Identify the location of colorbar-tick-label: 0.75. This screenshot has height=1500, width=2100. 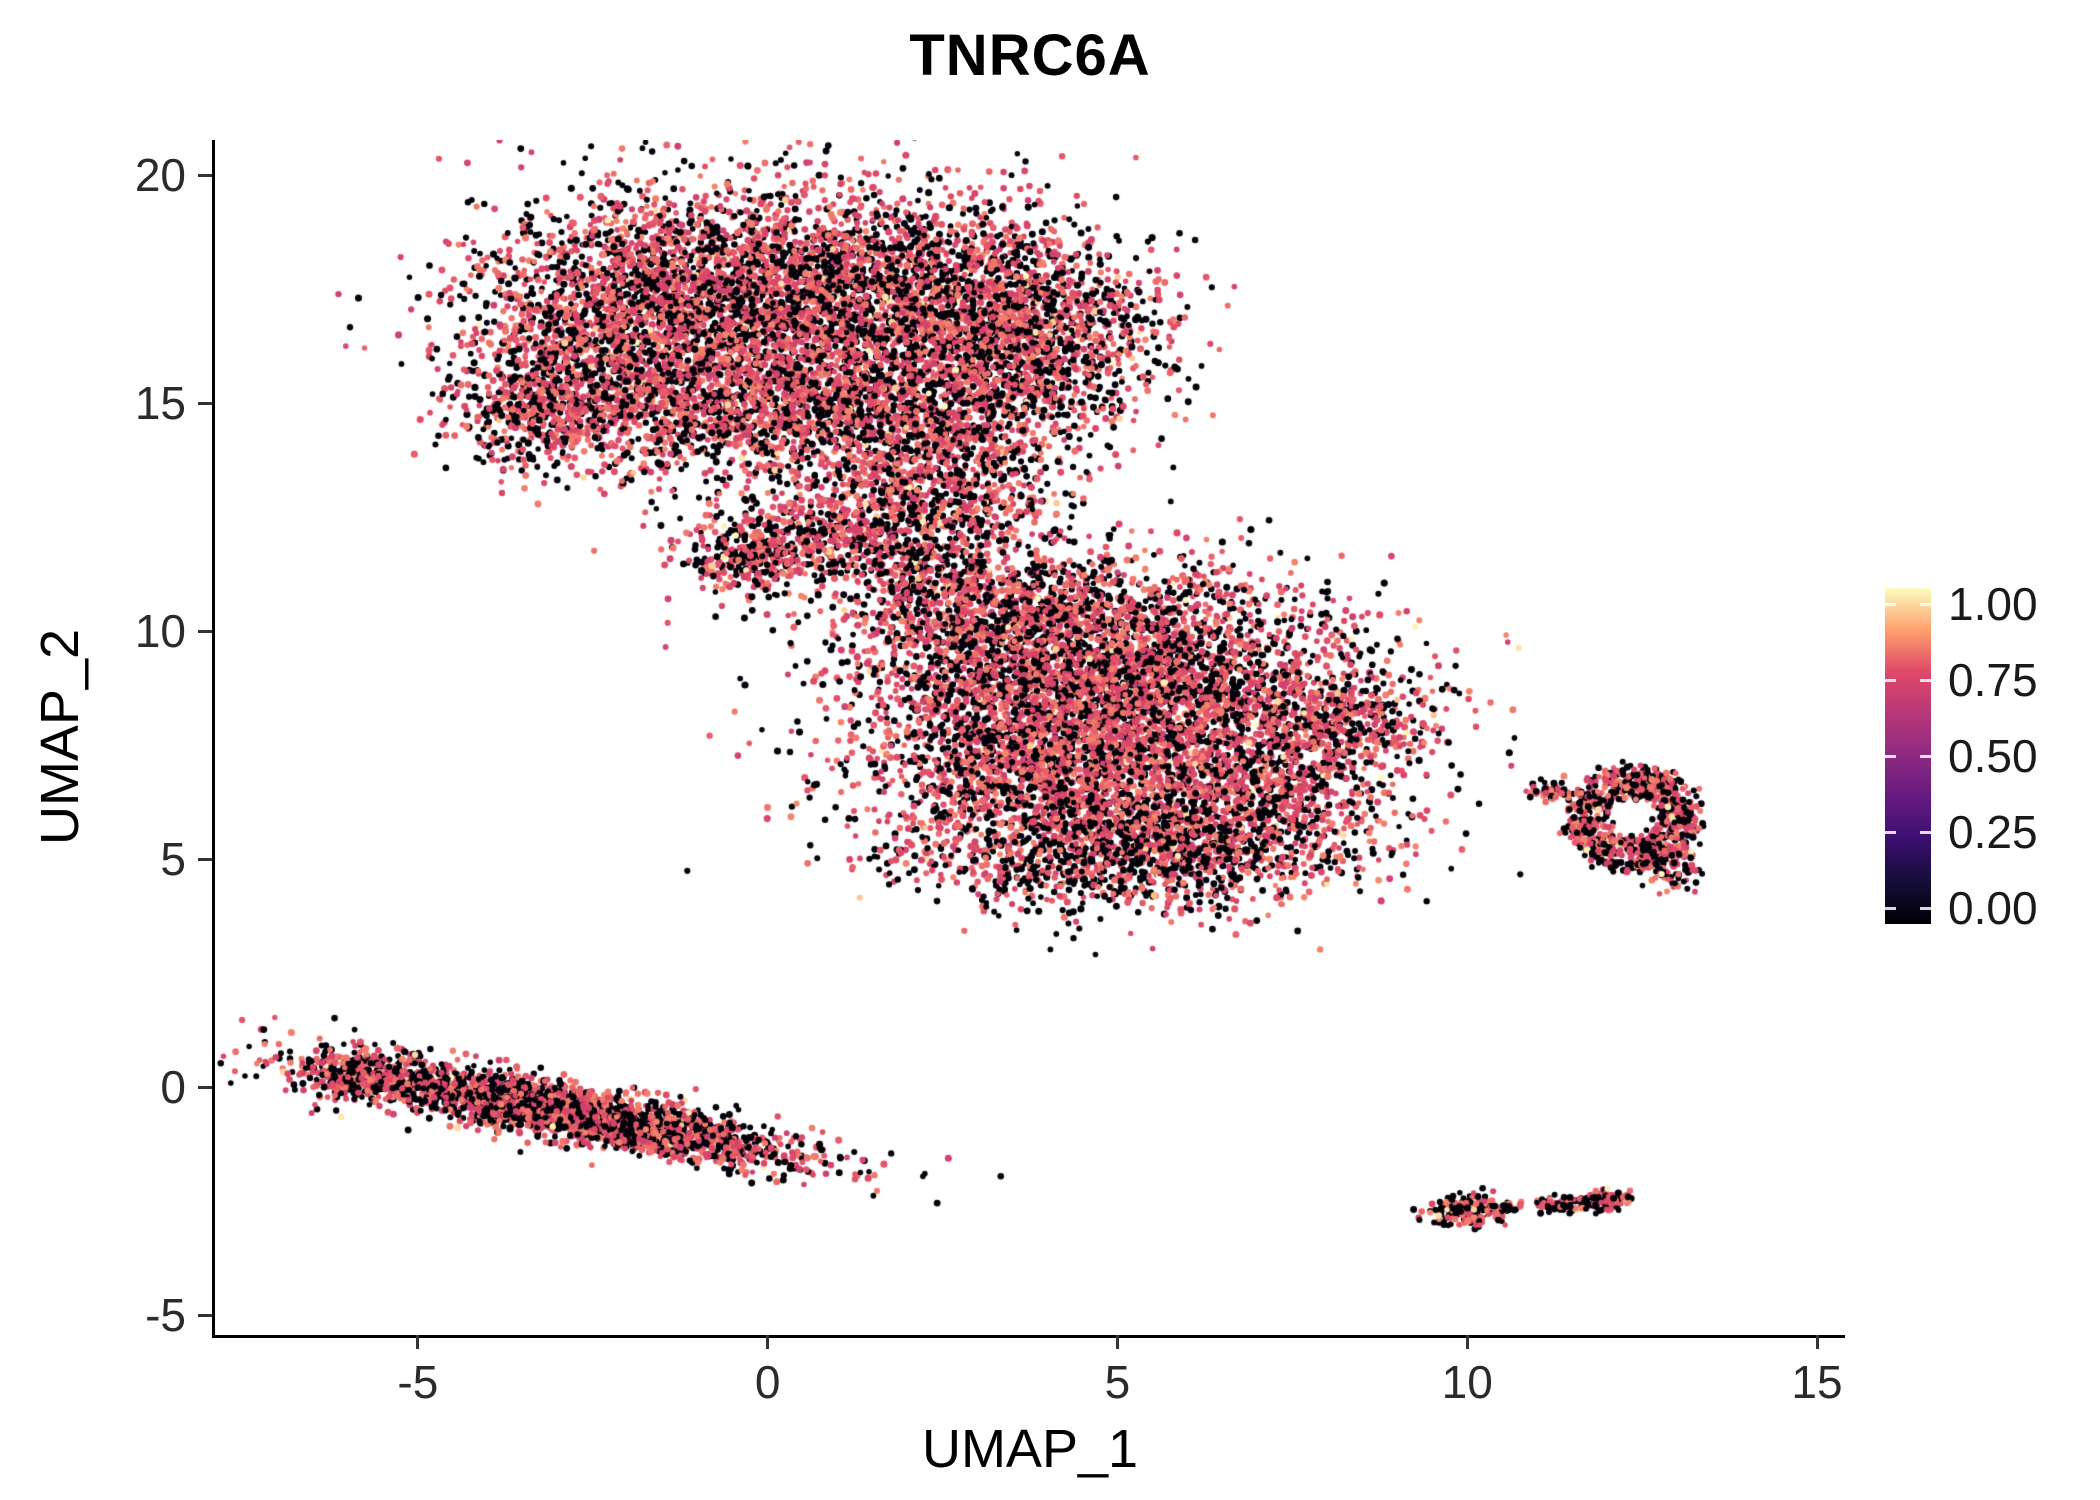
(1993, 680).